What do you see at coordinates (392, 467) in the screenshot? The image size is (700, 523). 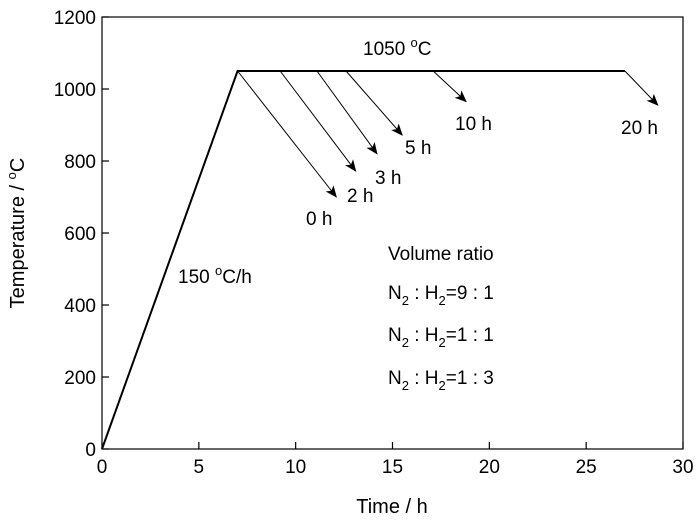 I see `x-tick-label: 15` at bounding box center [392, 467].